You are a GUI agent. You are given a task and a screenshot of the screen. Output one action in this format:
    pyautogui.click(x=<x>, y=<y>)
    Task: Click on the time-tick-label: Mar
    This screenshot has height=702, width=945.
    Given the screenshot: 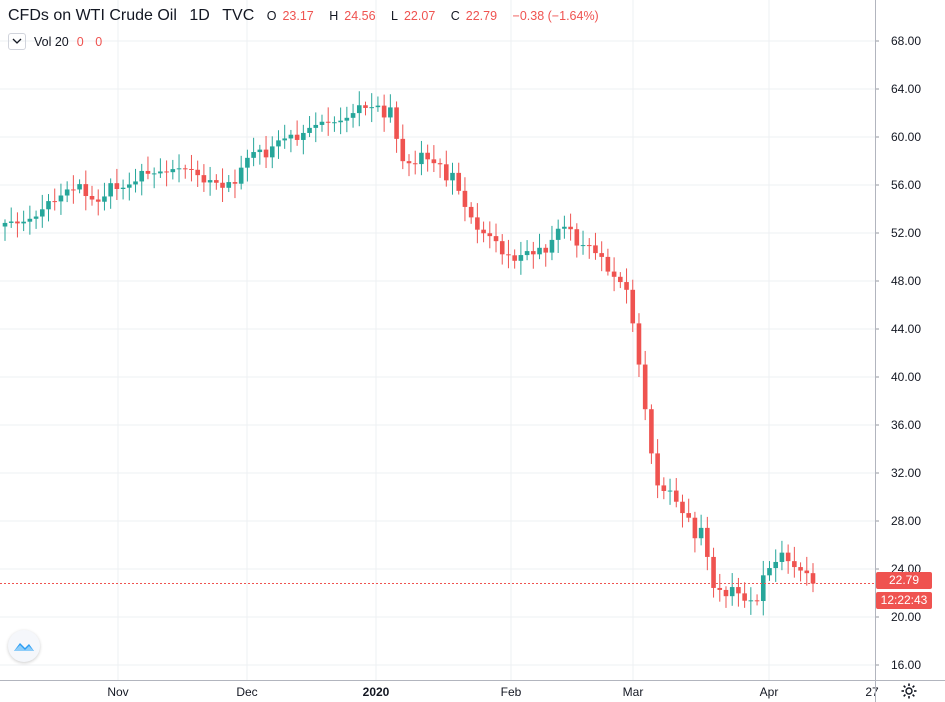 What is the action you would take?
    pyautogui.click(x=633, y=692)
    